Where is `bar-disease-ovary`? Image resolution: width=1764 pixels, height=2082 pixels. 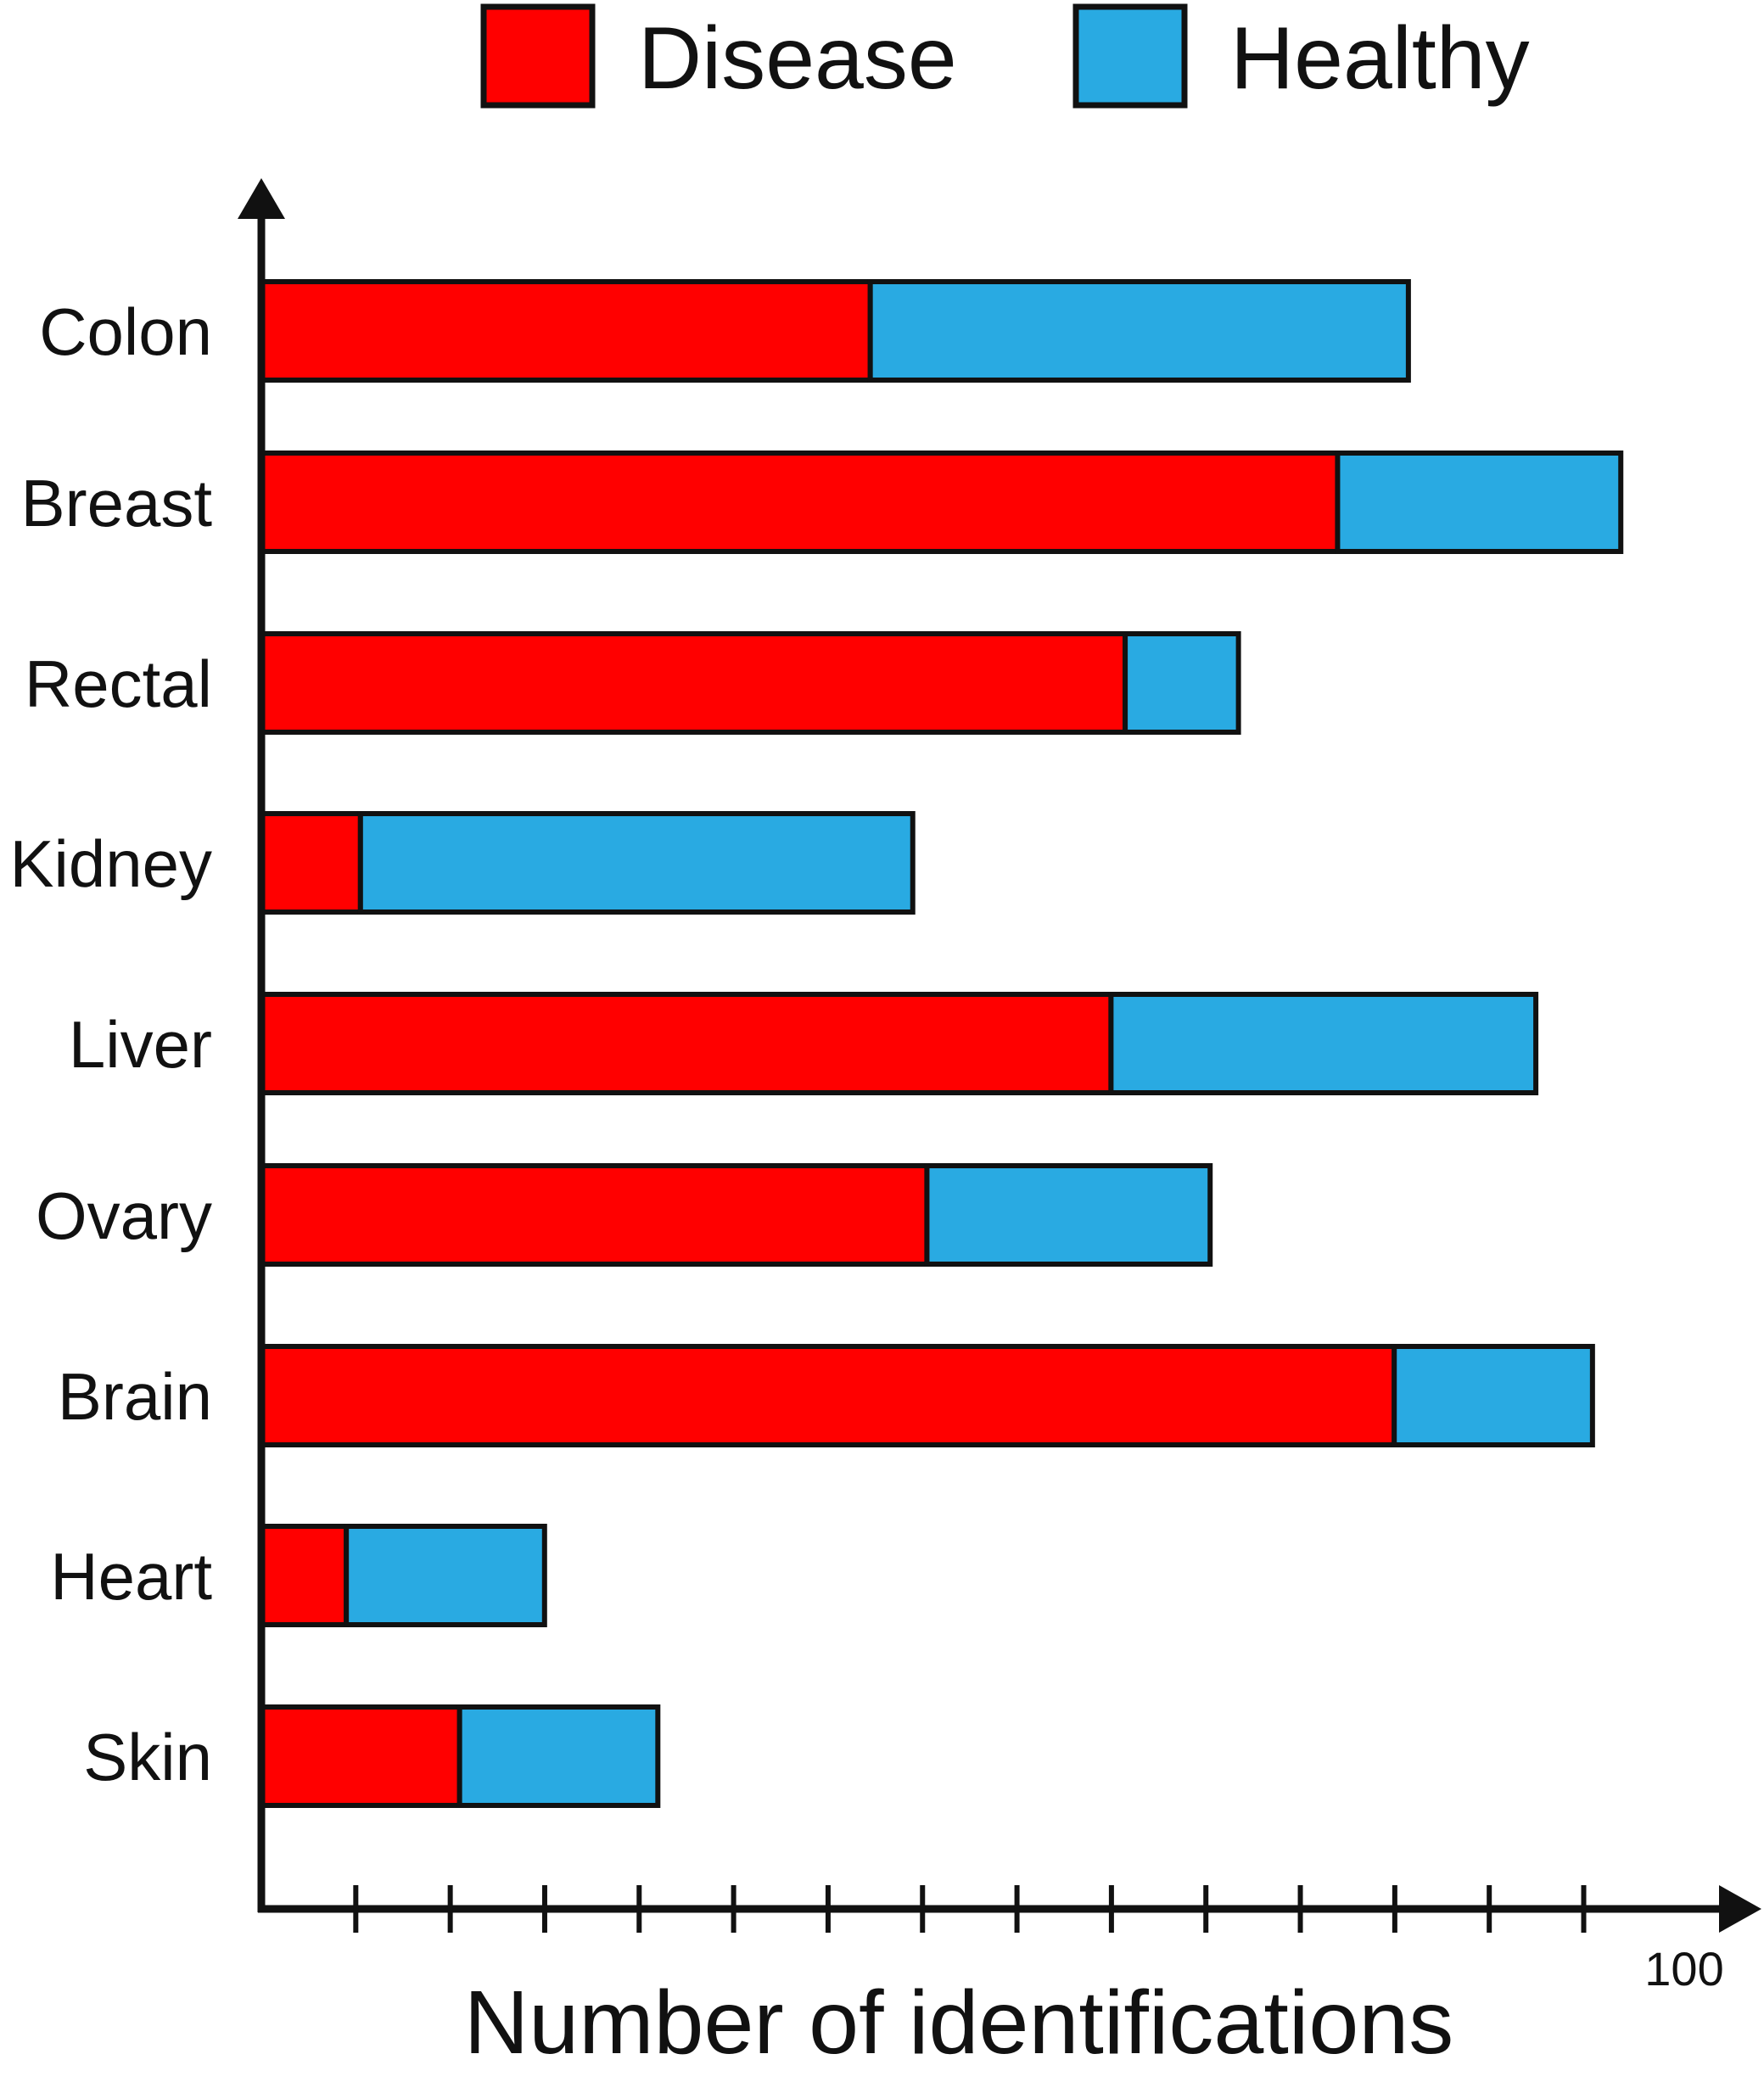
bar-disease-ovary is located at coordinates (595, 1215).